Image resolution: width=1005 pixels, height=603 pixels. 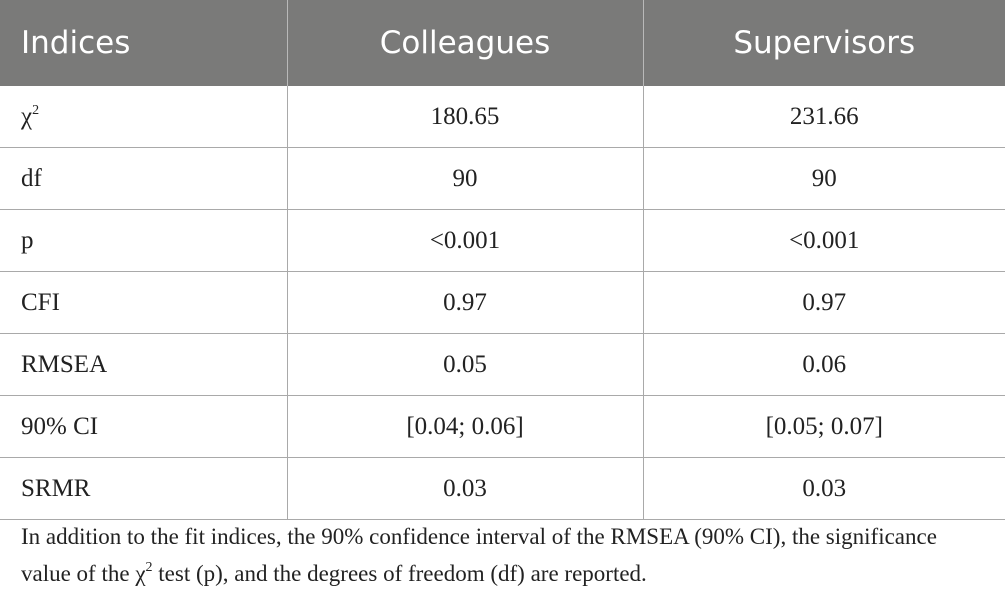 I want to click on cell-colleagues: [0.04; 0.06], so click(x=465, y=426).